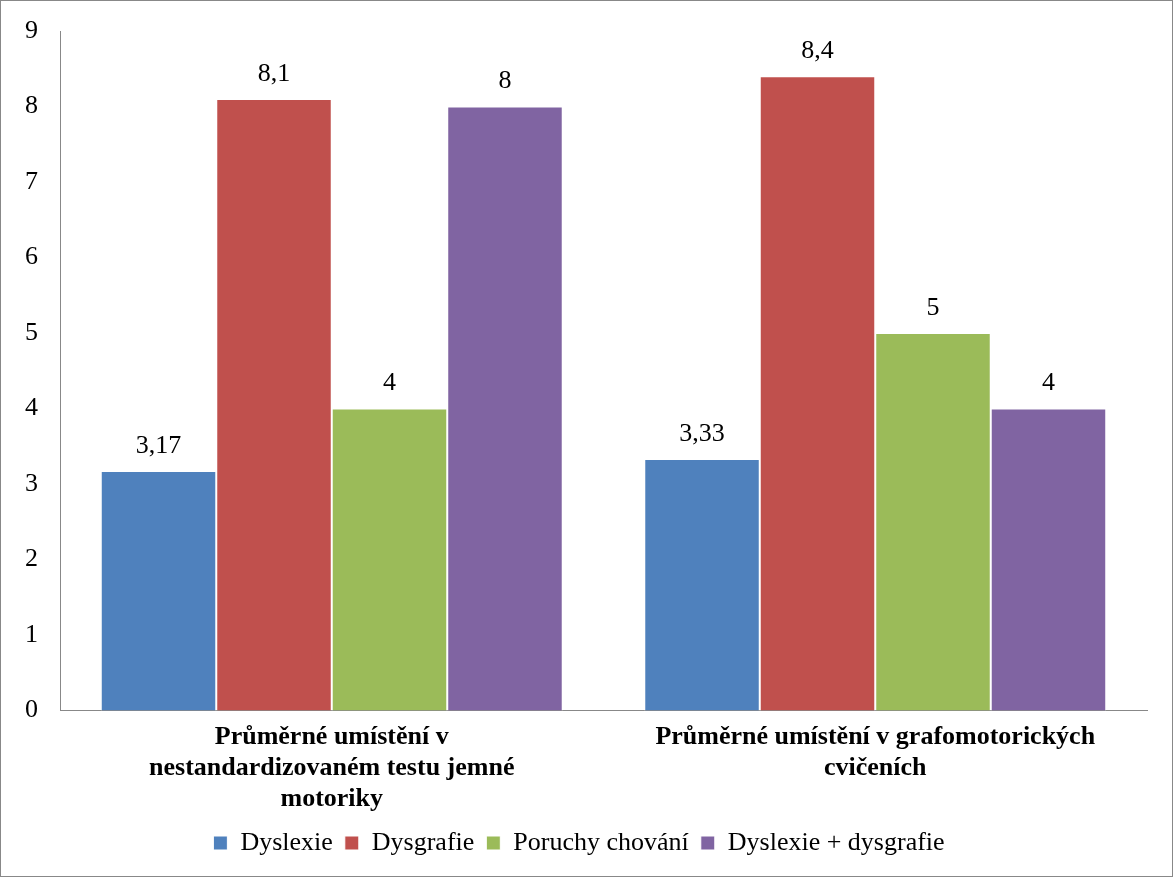 The image size is (1173, 877). What do you see at coordinates (332, 766) in the screenshot?
I see `x-tick-label: Průměrné umístění v nestandardizovaném testu jemné motoriky` at bounding box center [332, 766].